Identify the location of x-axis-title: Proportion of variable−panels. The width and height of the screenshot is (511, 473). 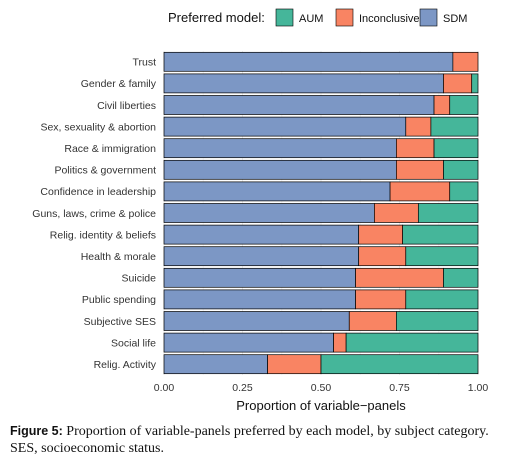
(321, 405).